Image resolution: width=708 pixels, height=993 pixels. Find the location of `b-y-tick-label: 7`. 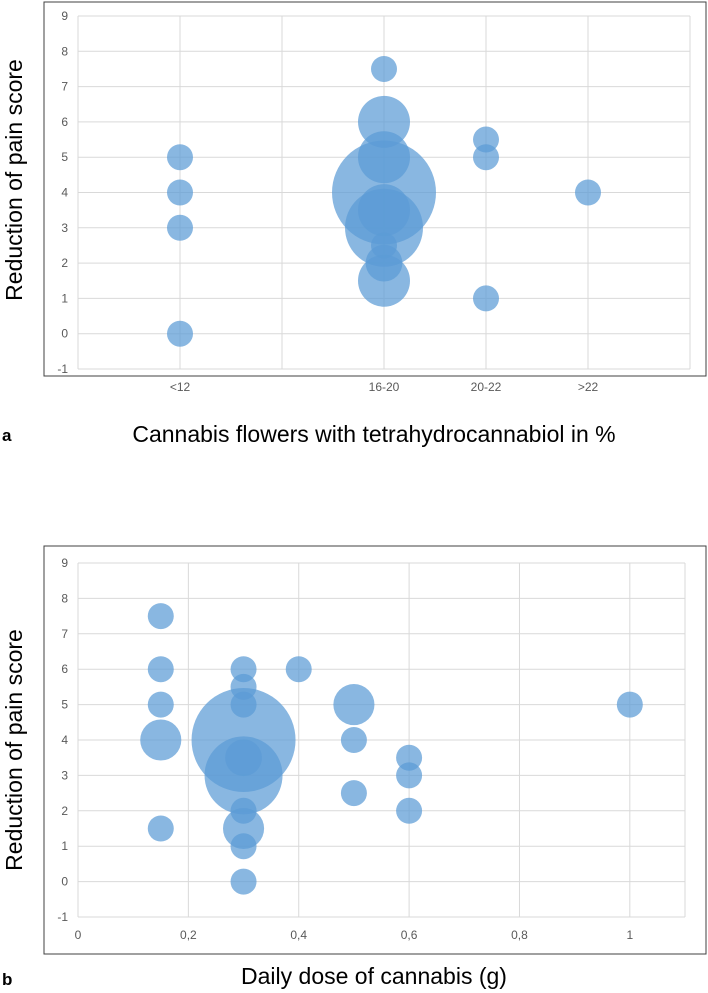

b-y-tick-label: 7 is located at coordinates (64, 634).